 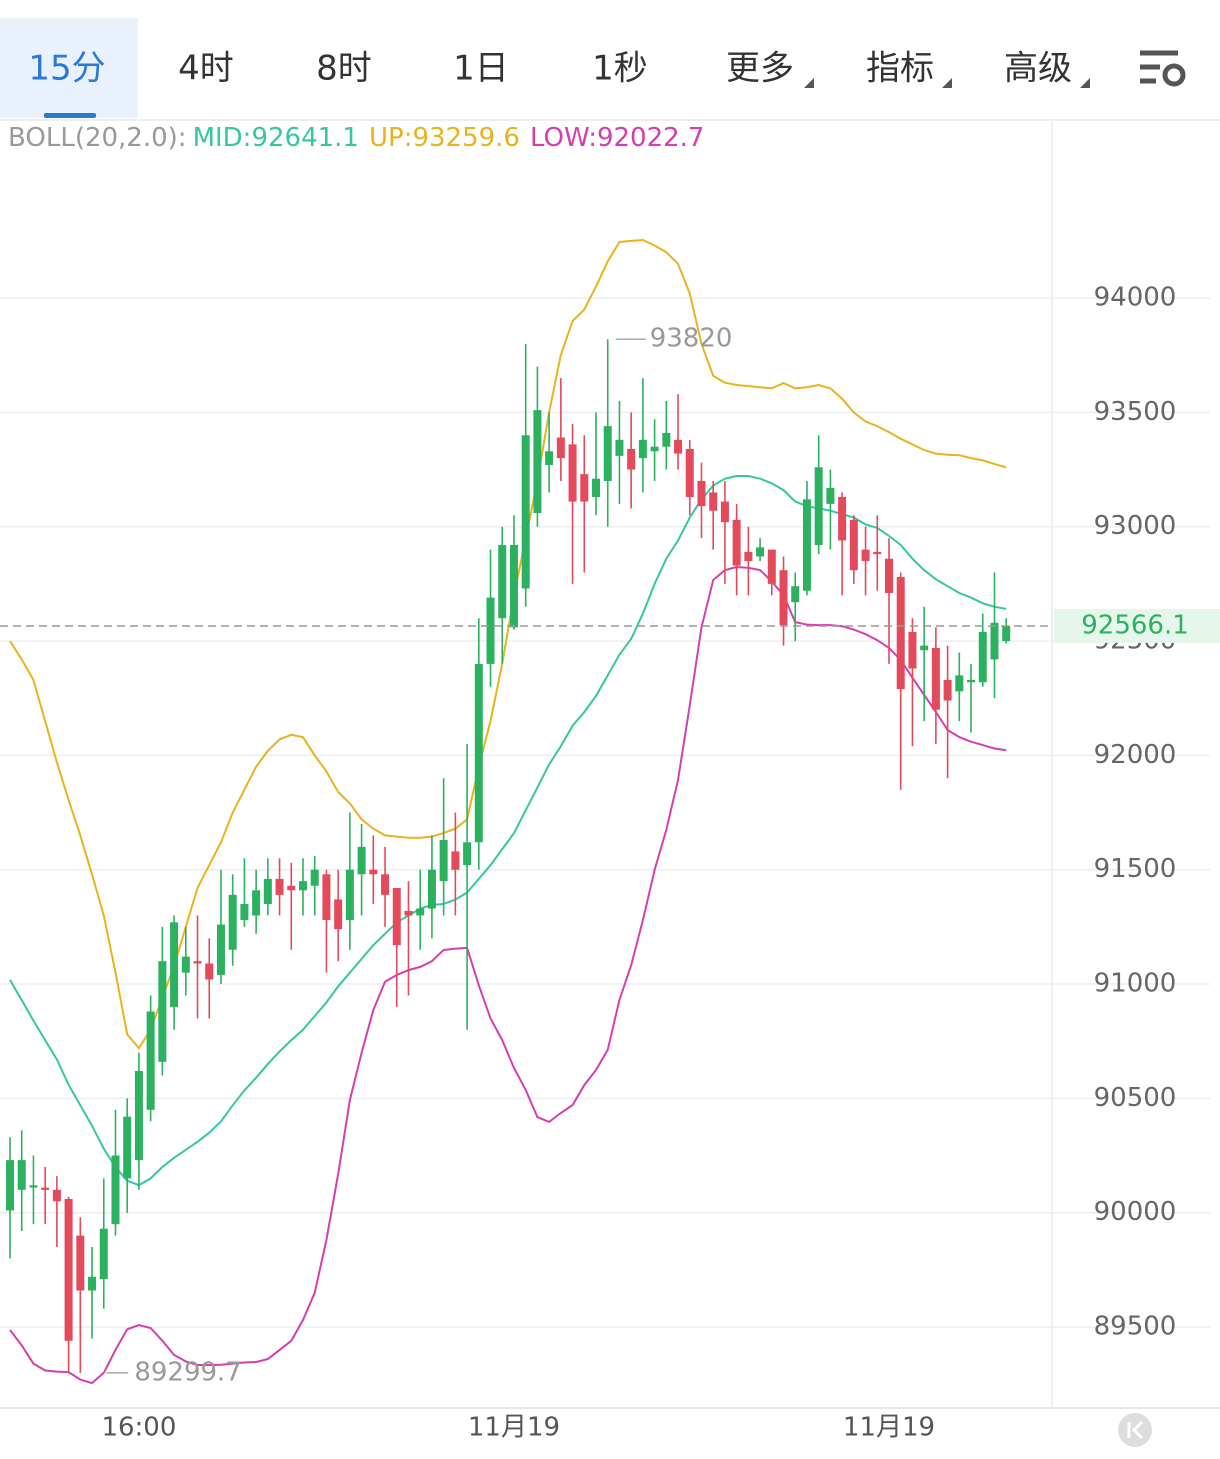 I want to click on legend-value: 92641.1, so click(x=305, y=138).